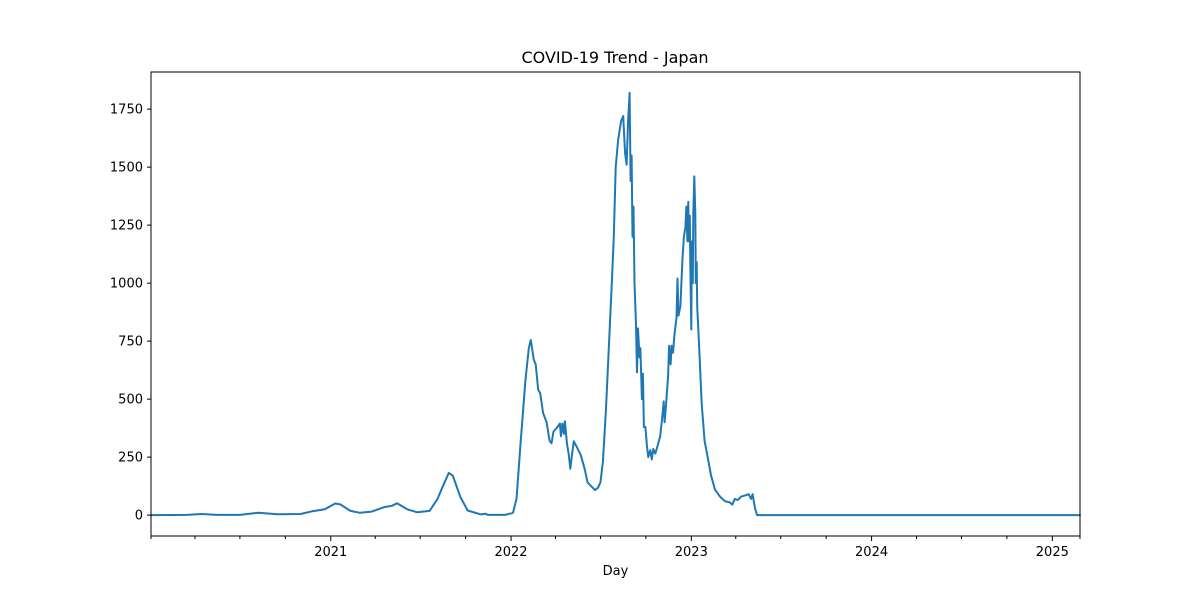 Image resolution: width=1200 pixels, height=604 pixels. Describe the element at coordinates (130, 458) in the screenshot. I see `y-tick-label: 250` at that location.